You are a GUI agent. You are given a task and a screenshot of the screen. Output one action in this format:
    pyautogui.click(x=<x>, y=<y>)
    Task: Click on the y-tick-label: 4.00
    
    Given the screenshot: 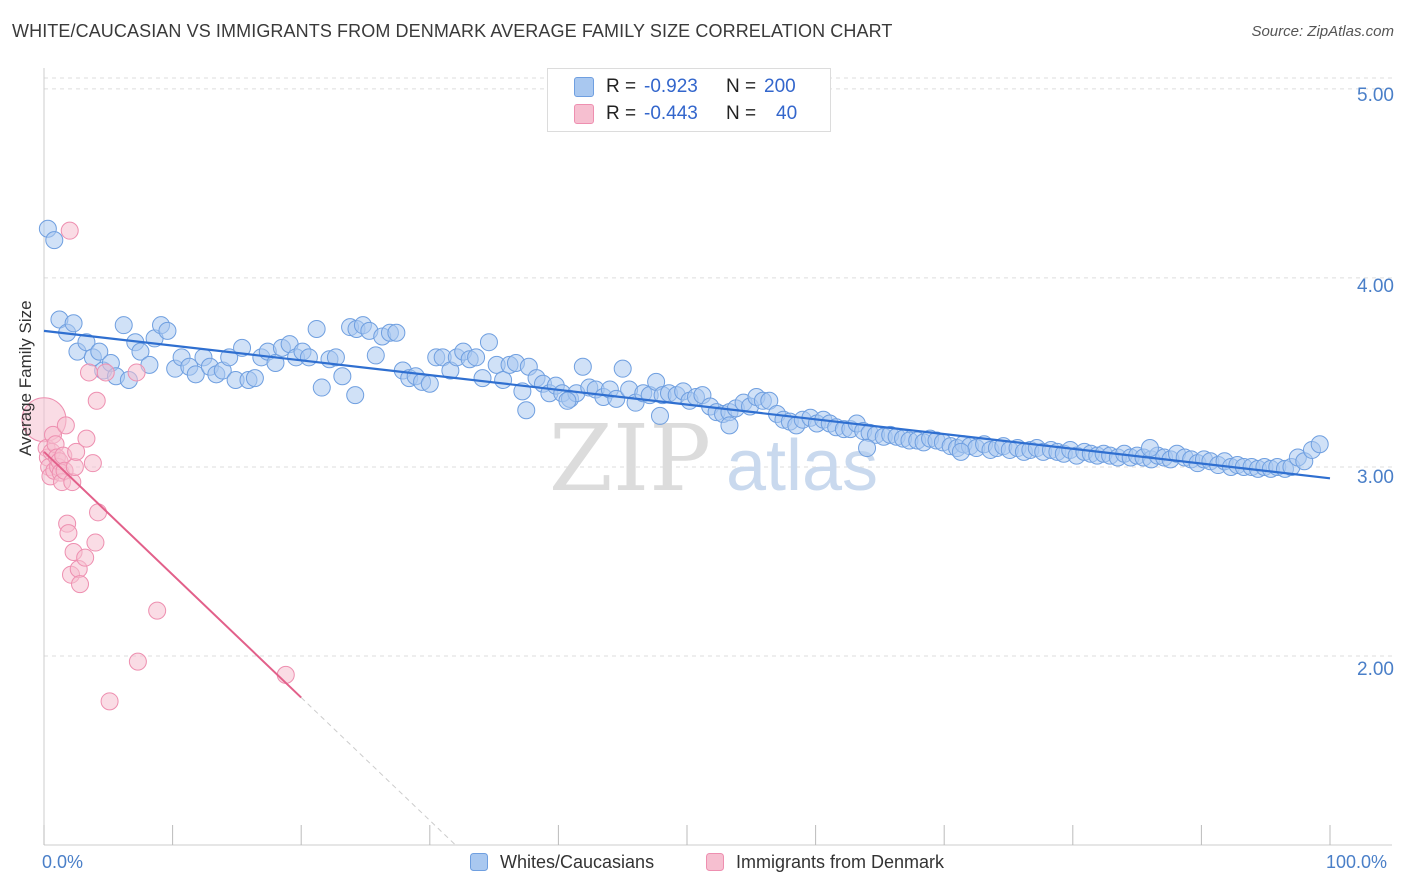 What is the action you would take?
    pyautogui.click(x=1375, y=286)
    